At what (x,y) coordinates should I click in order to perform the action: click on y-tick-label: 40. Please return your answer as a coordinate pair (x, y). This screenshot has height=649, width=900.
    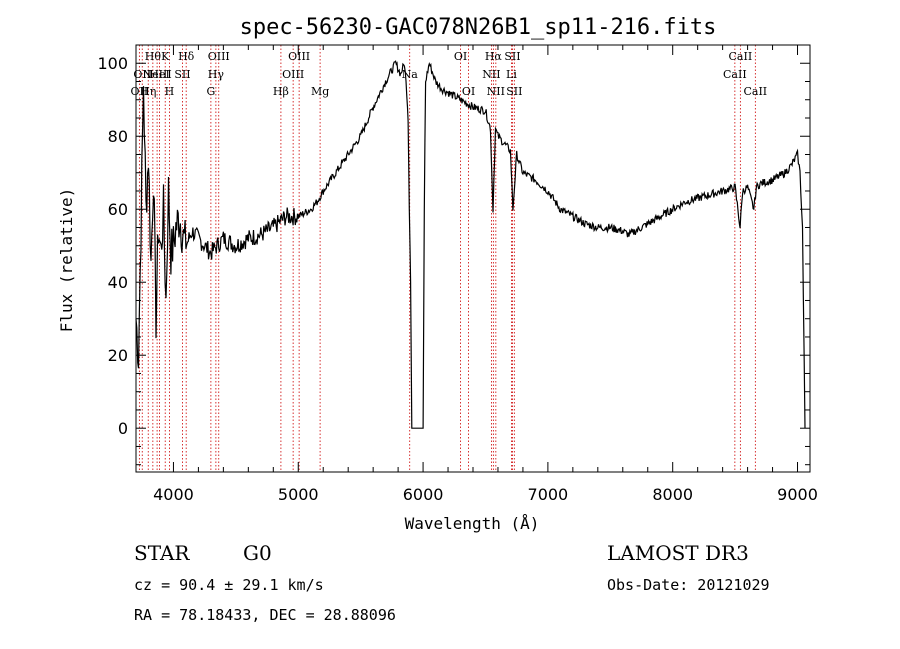
    Looking at the image, I should click on (118, 282).